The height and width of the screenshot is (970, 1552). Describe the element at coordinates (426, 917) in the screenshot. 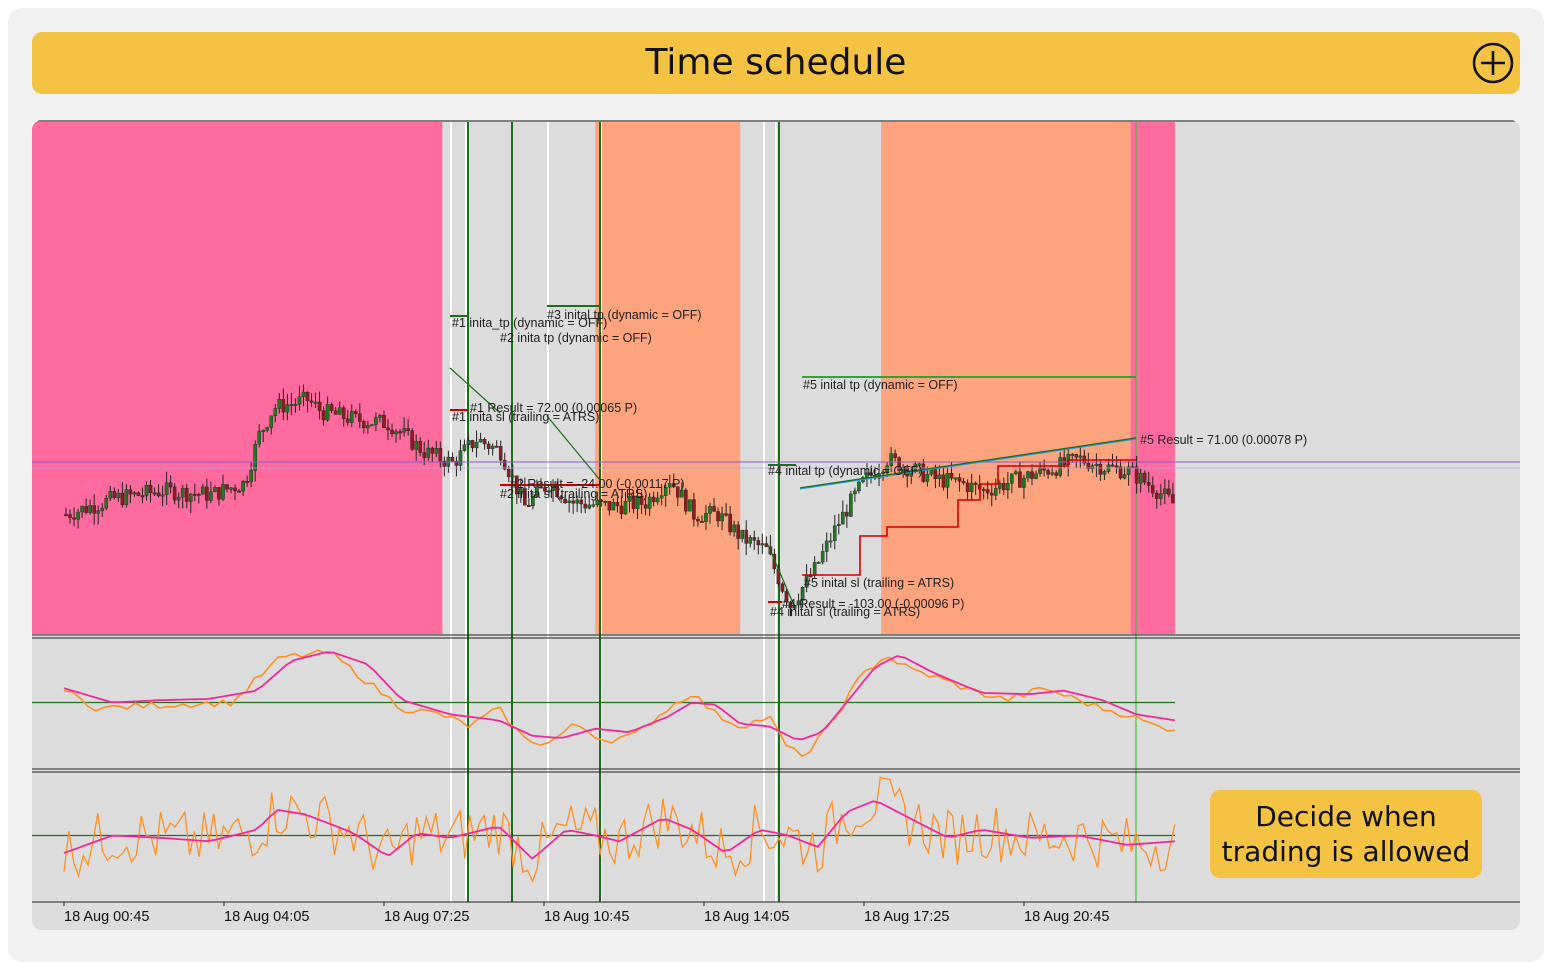

I see `x-tick-label: 18 Aug 07:25` at that location.